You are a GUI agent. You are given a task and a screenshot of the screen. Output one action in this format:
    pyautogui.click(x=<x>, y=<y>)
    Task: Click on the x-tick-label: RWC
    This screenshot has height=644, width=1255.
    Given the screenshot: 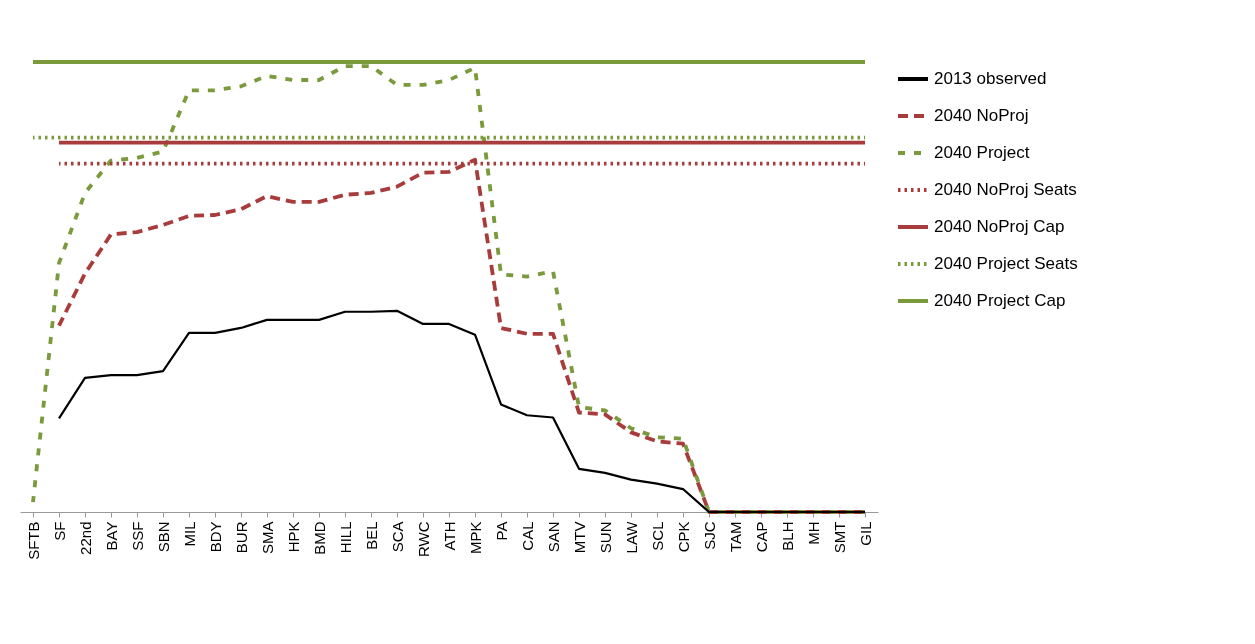 What is the action you would take?
    pyautogui.click(x=423, y=539)
    